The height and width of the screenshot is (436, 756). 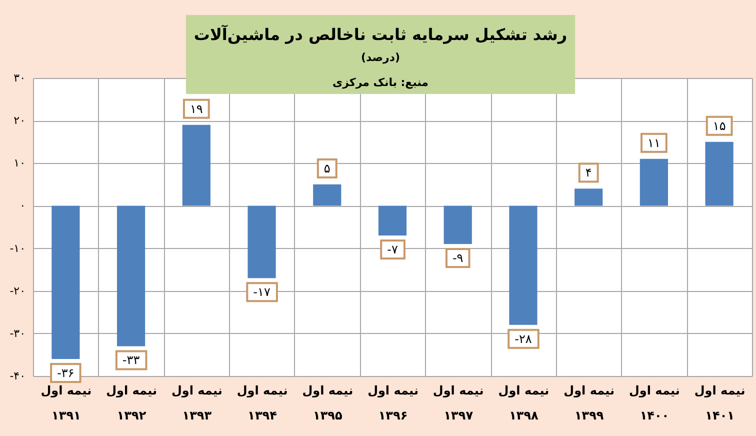 What do you see at coordinates (262, 292) in the screenshot?
I see `data-label: -۱۷` at bounding box center [262, 292].